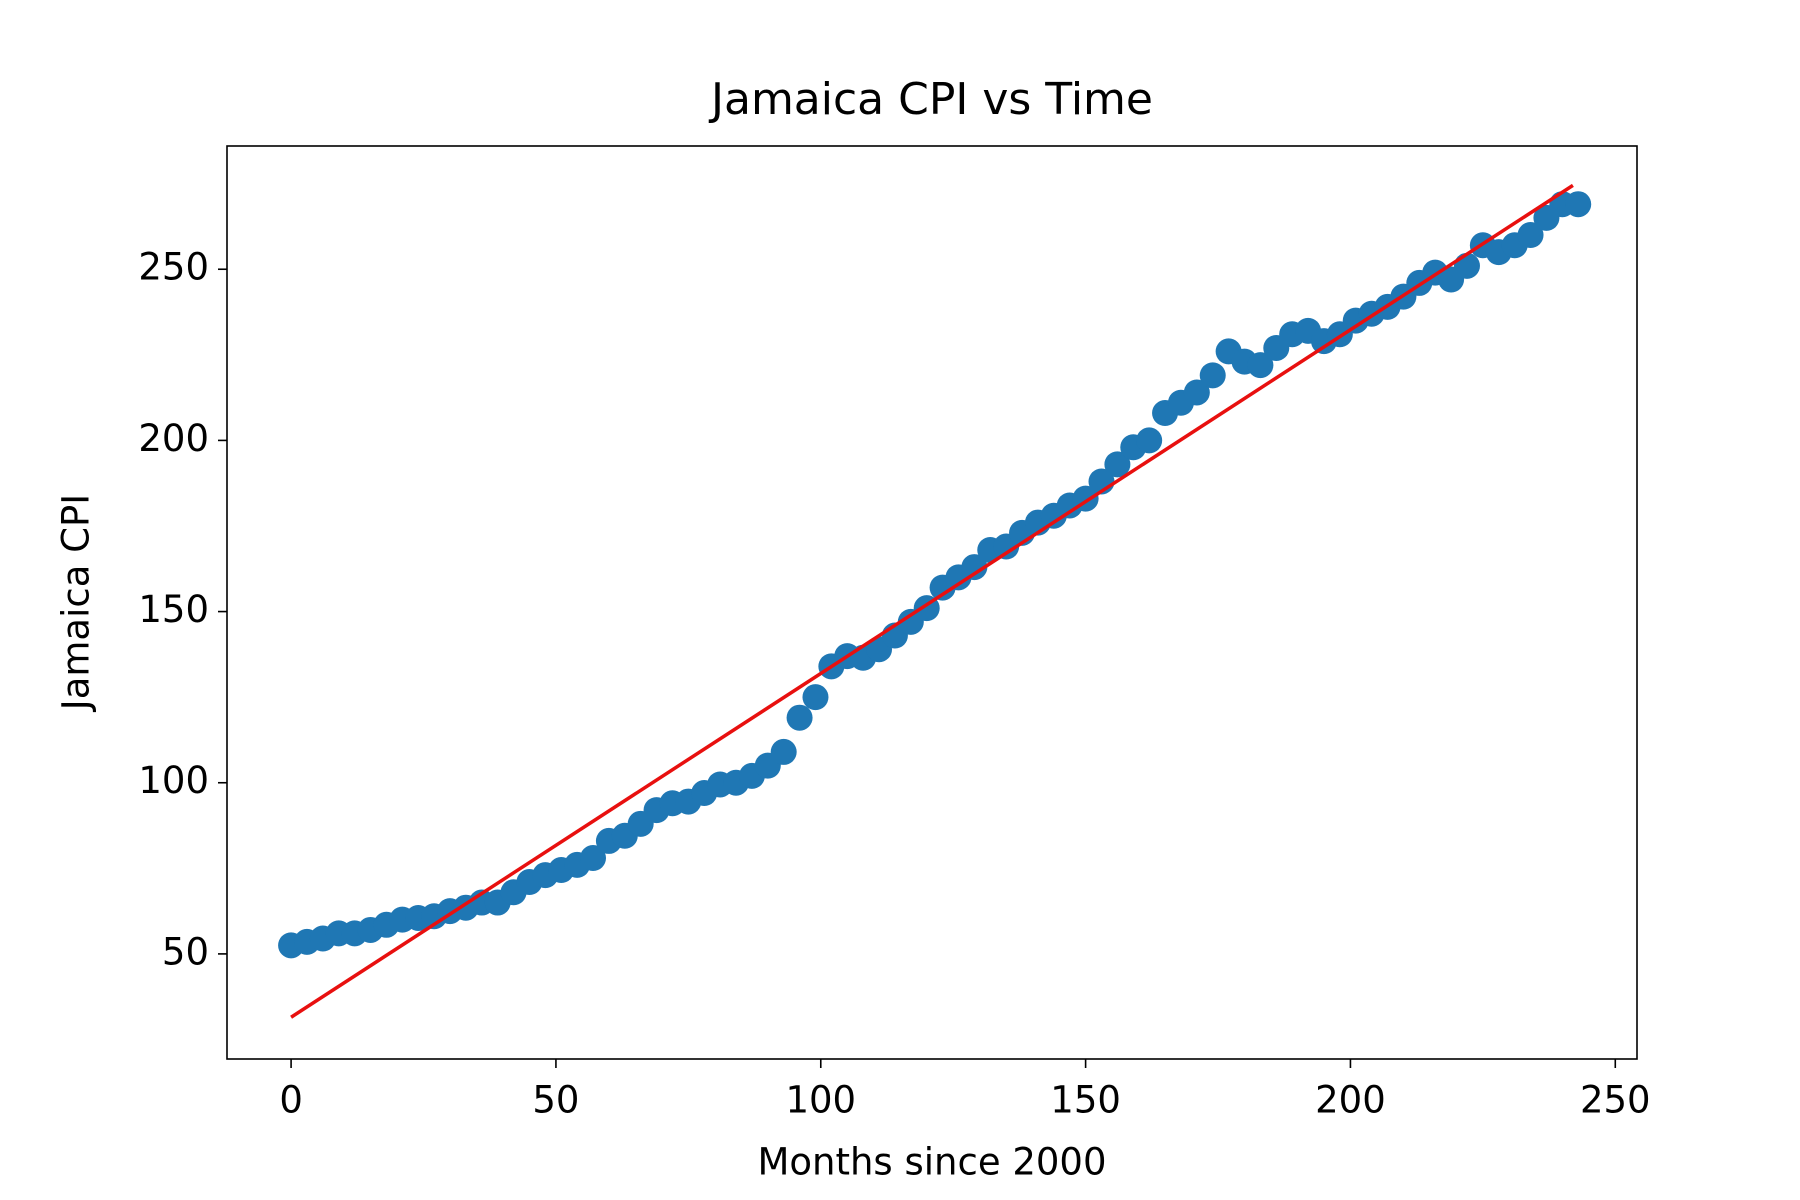 This screenshot has width=1800, height=1200. What do you see at coordinates (173, 780) in the screenshot?
I see `y-tick-label: 100` at bounding box center [173, 780].